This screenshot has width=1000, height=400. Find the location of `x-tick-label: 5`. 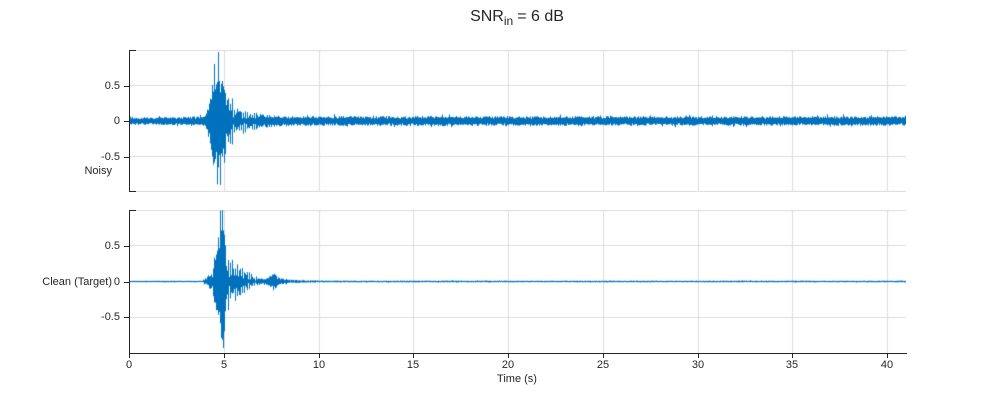

x-tick-label: 5 is located at coordinates (224, 365).